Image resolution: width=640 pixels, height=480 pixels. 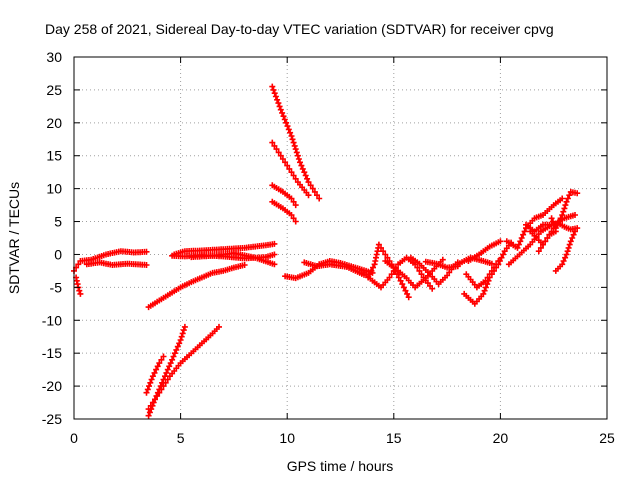 What do you see at coordinates (58, 254) in the screenshot?
I see `y-tick-label: 0` at bounding box center [58, 254].